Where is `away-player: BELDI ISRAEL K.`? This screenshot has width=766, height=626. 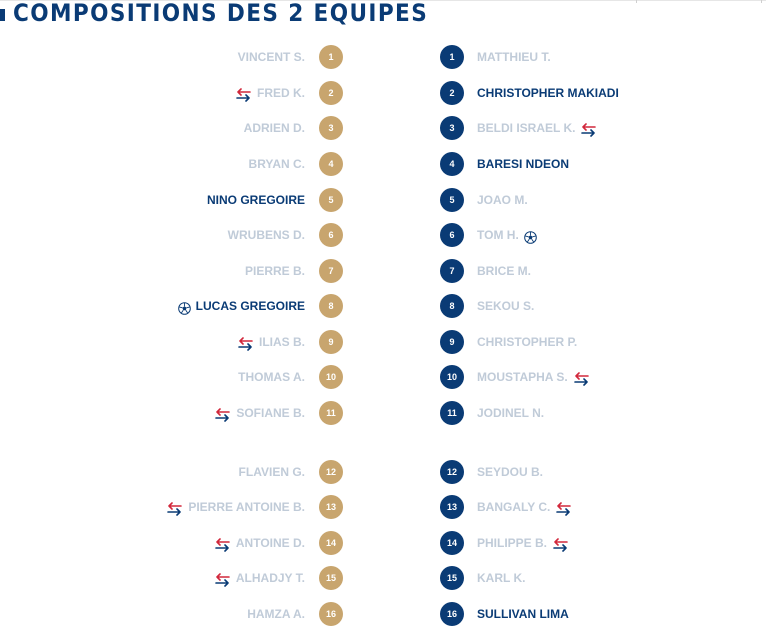
away-player: BELDI ISRAEL K. is located at coordinates (537, 128).